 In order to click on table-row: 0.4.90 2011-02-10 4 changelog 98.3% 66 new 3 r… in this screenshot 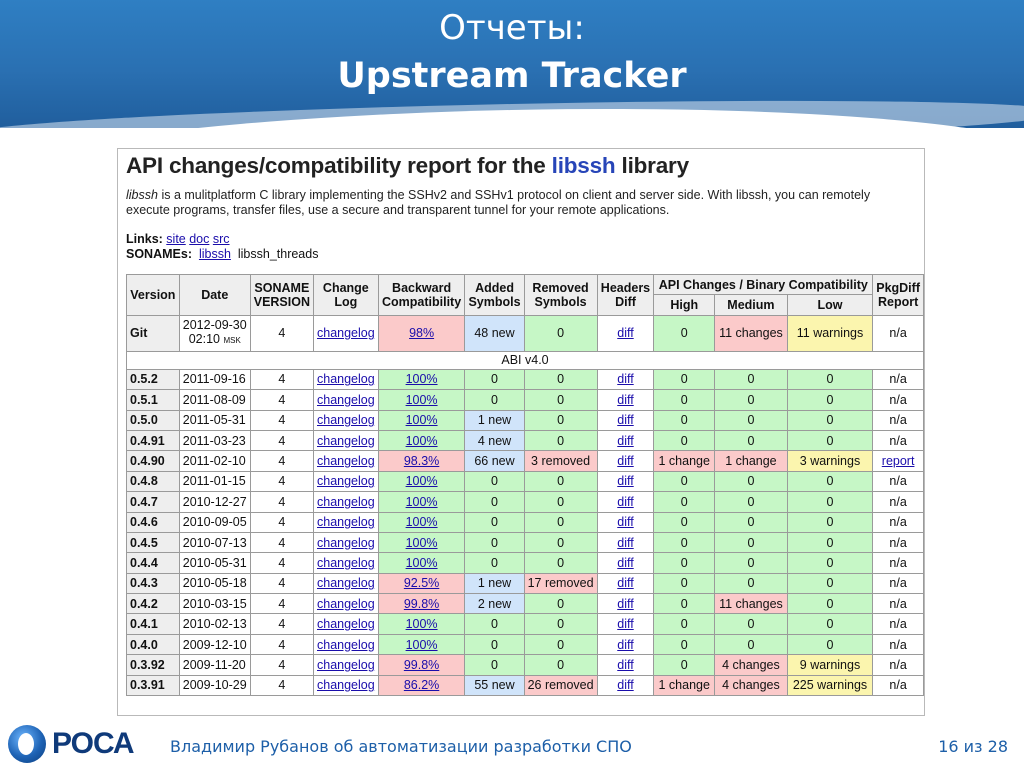, I will do `click(525, 461)`.